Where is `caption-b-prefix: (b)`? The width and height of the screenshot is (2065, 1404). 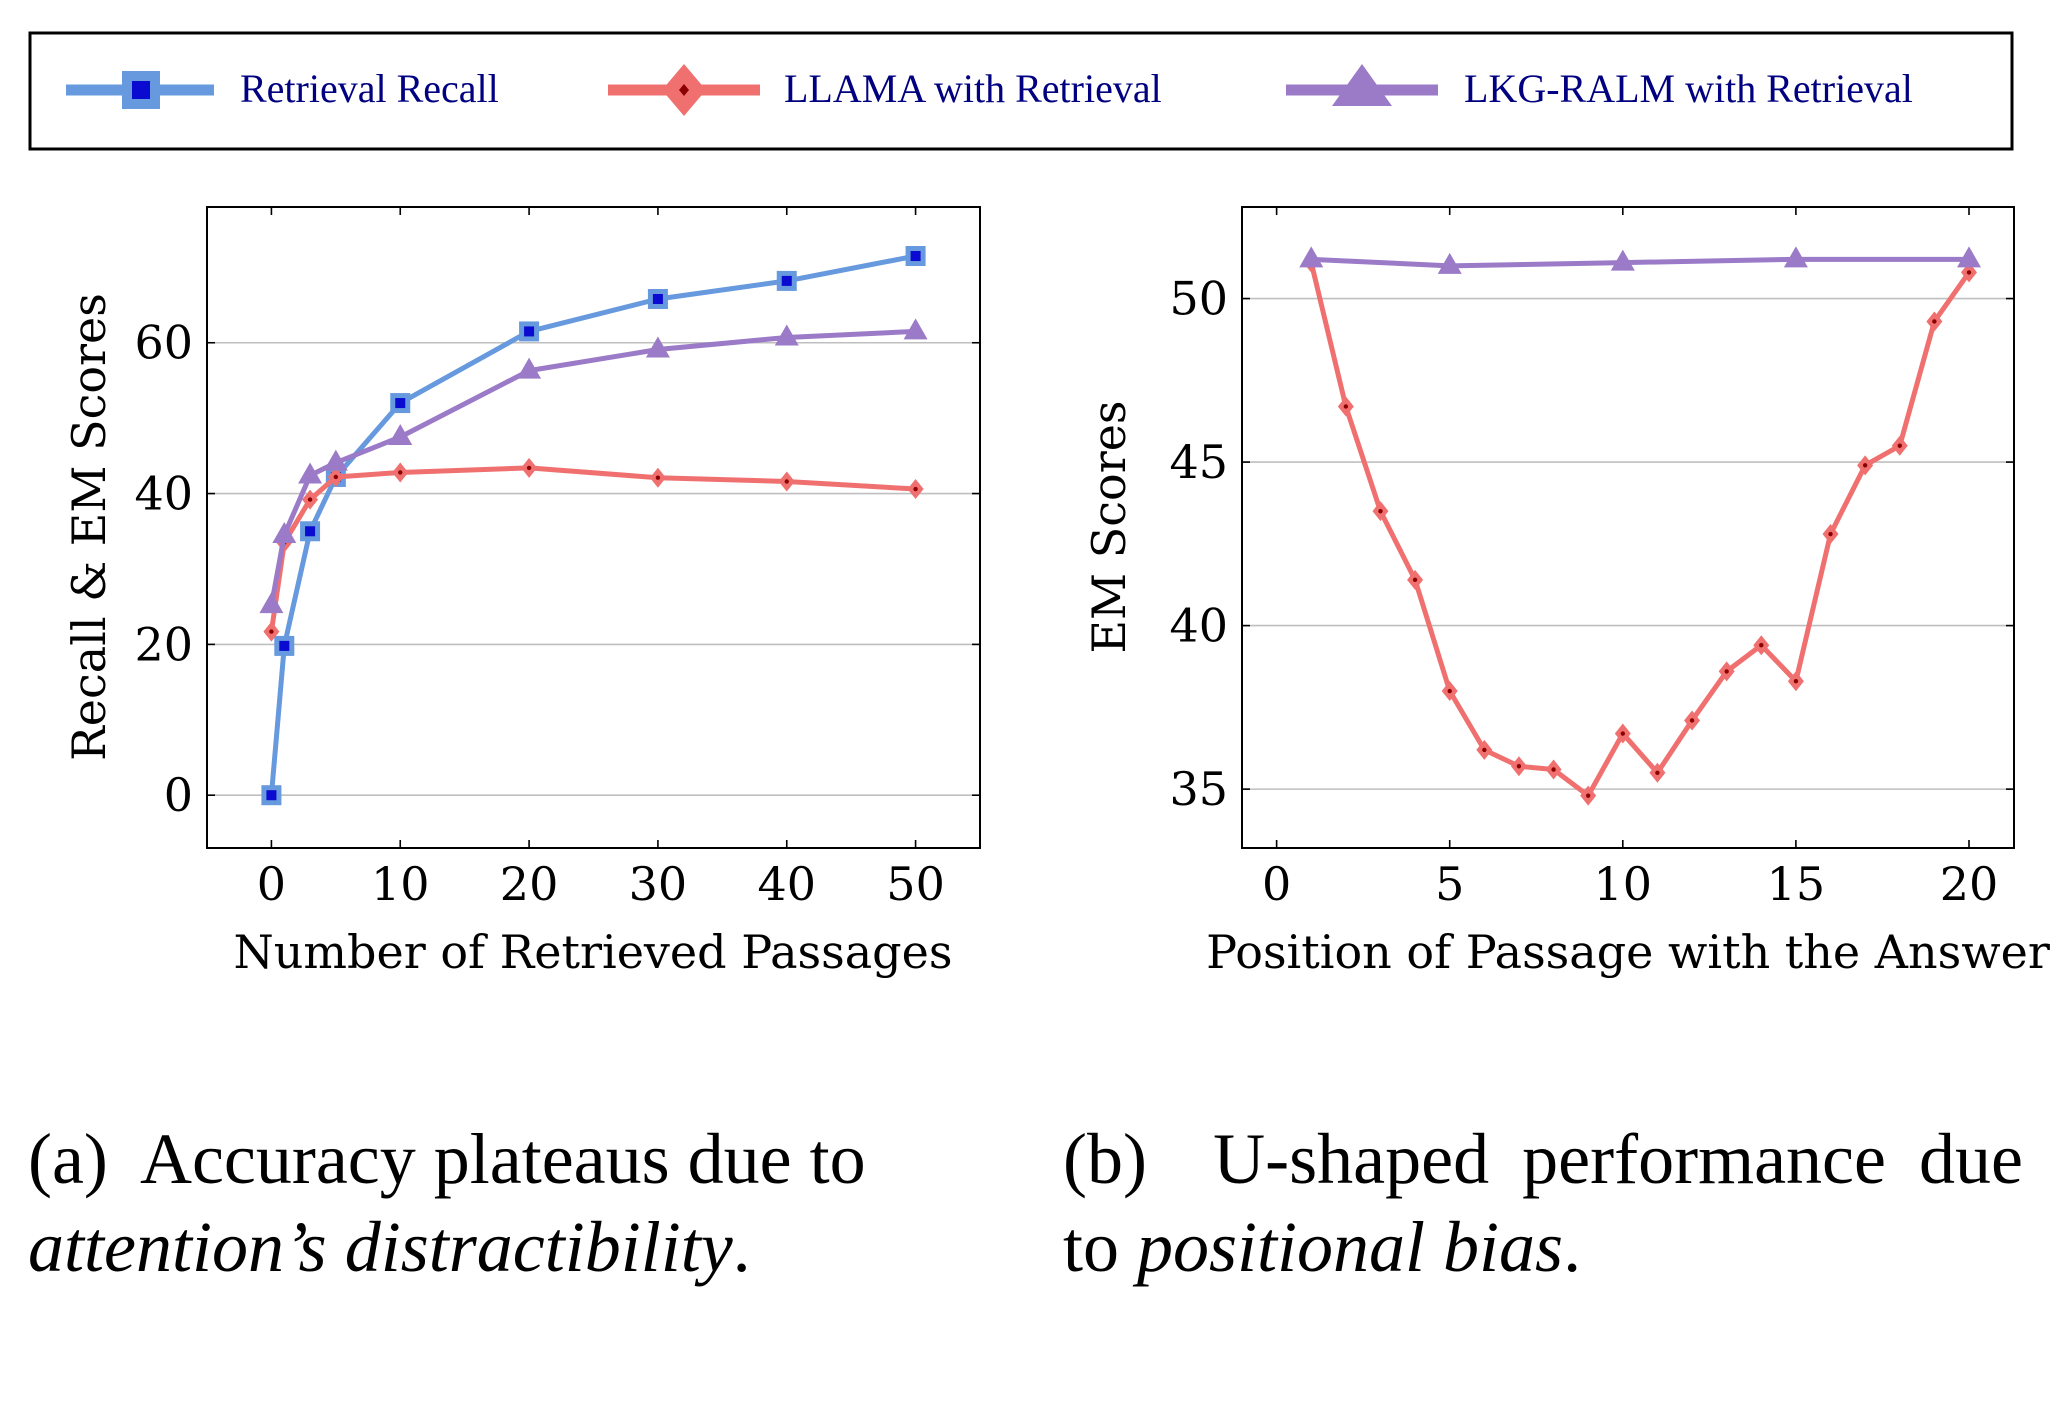 caption-b-prefix: (b) is located at coordinates (1105, 1159).